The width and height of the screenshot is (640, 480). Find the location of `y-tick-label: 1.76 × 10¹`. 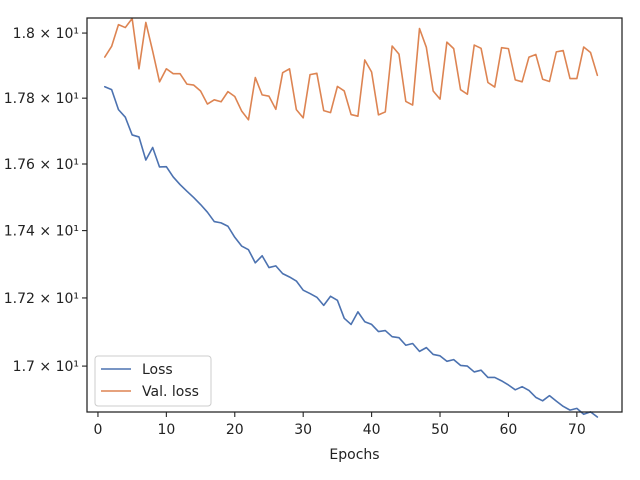

y-tick-label: 1.76 × 10¹ is located at coordinates (41, 165).